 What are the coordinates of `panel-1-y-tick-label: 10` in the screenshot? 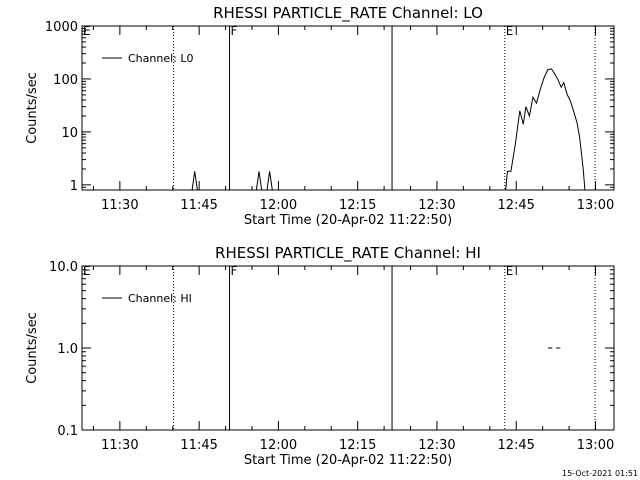 It's located at (69, 133).